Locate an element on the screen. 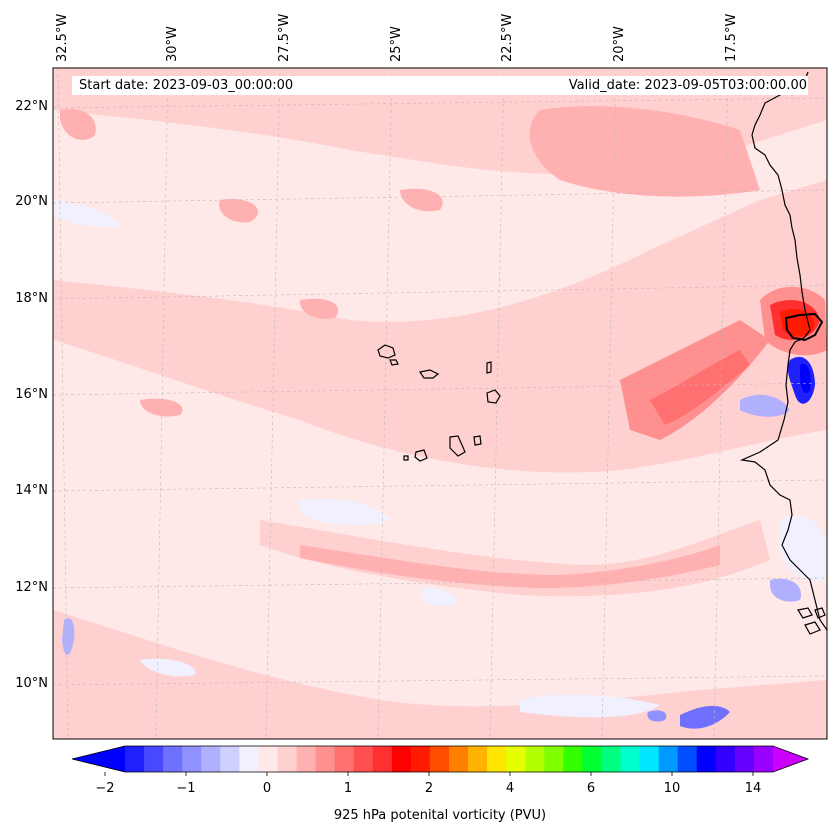  colorbar-tick: 14 is located at coordinates (753, 788).